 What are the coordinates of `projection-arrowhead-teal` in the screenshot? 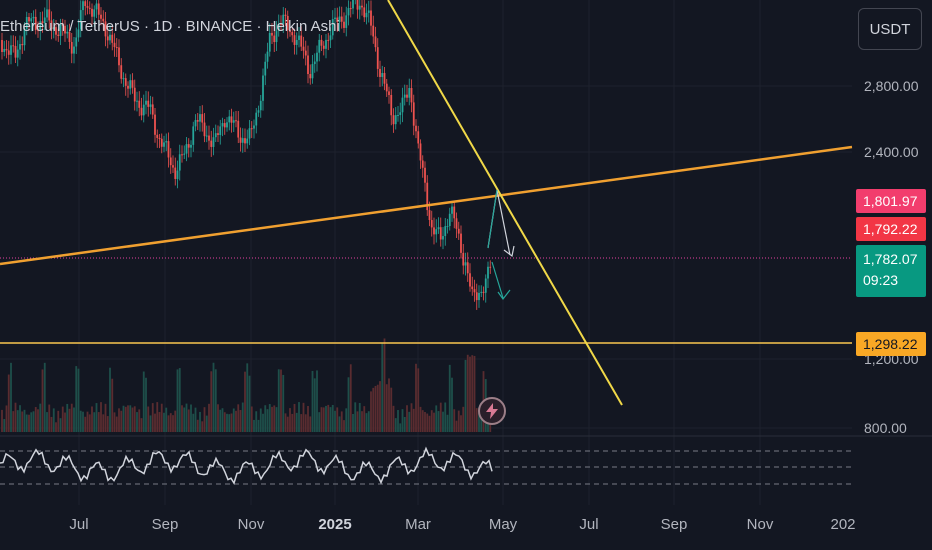 It's located at (504, 295).